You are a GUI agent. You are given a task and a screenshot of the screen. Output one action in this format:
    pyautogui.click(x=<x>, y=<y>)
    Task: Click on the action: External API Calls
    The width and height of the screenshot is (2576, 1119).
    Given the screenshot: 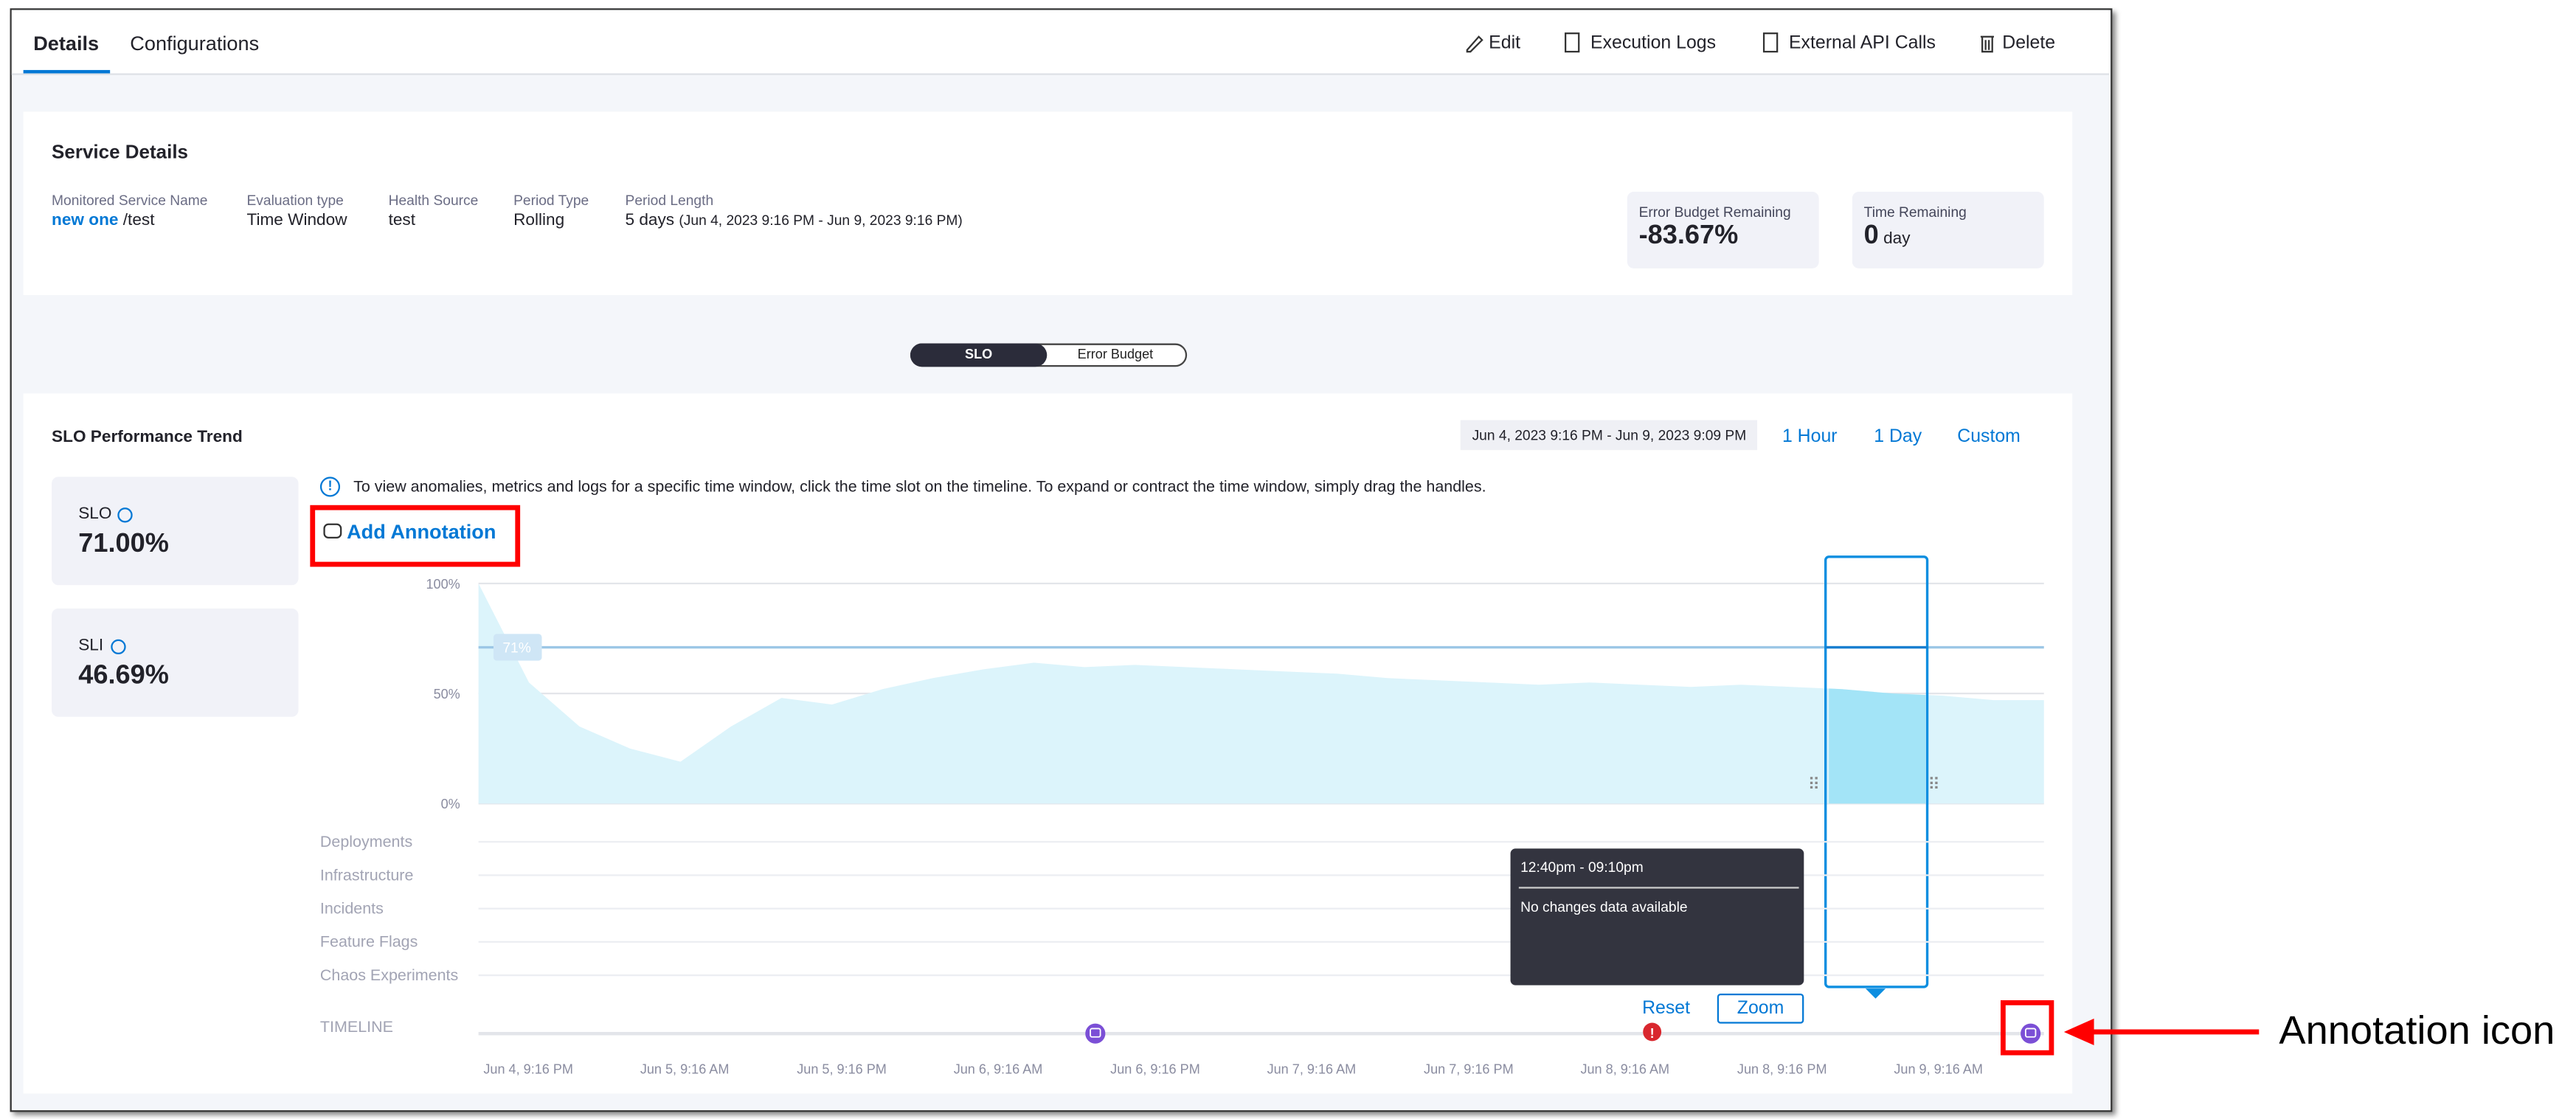 What is the action you would take?
    pyautogui.click(x=1862, y=43)
    